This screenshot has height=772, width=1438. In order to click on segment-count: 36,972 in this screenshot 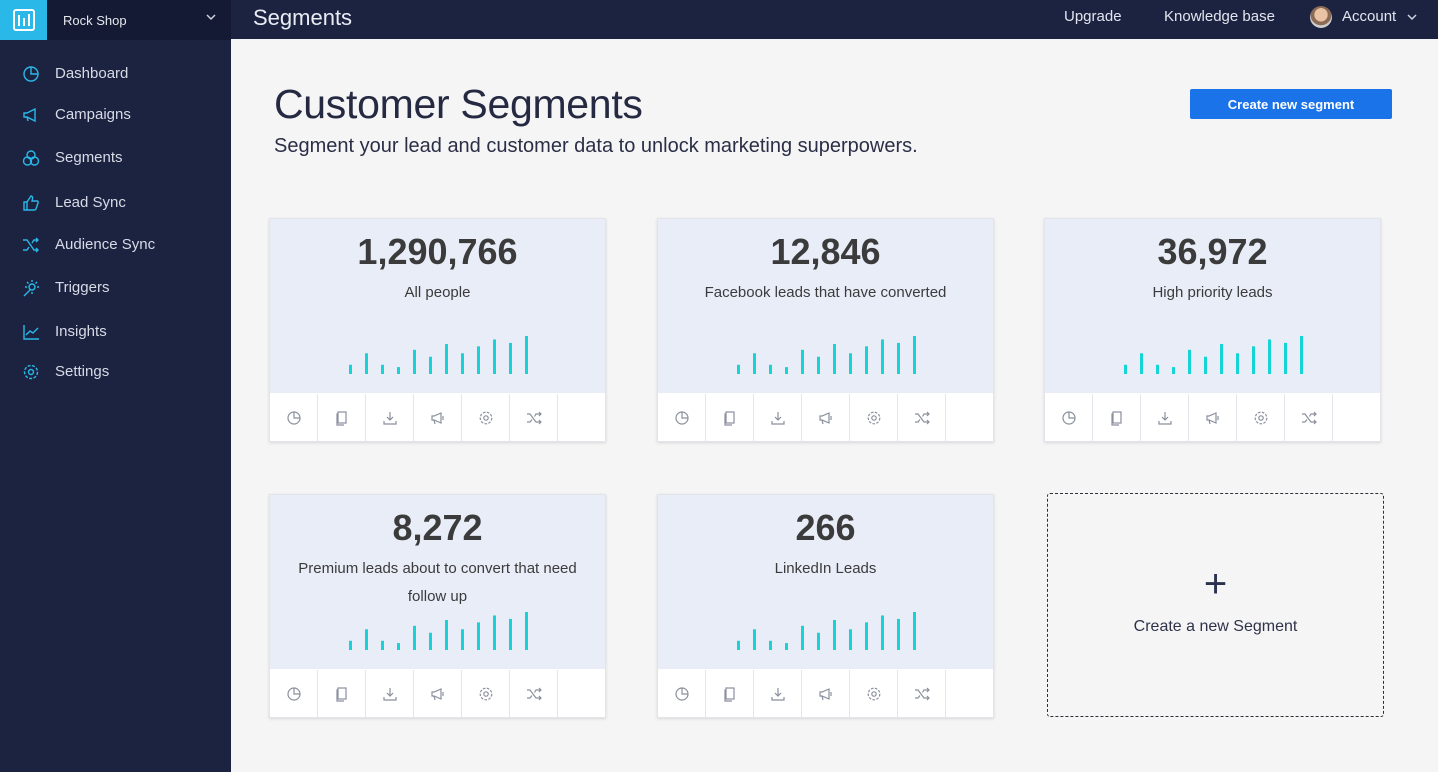, I will do `click(1212, 251)`.